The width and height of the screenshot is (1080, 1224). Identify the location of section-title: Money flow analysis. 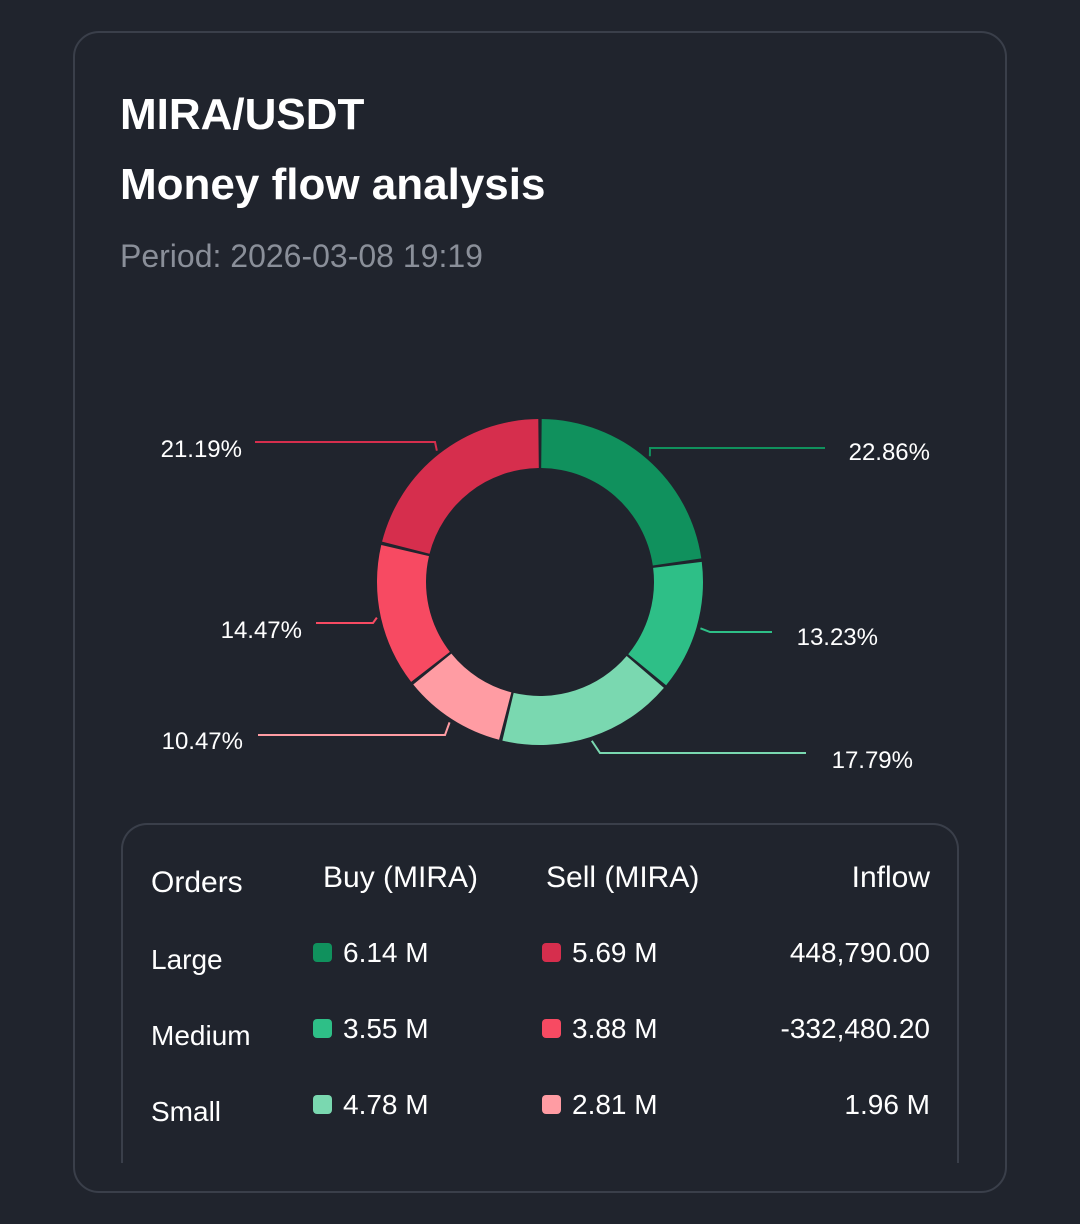
(333, 184).